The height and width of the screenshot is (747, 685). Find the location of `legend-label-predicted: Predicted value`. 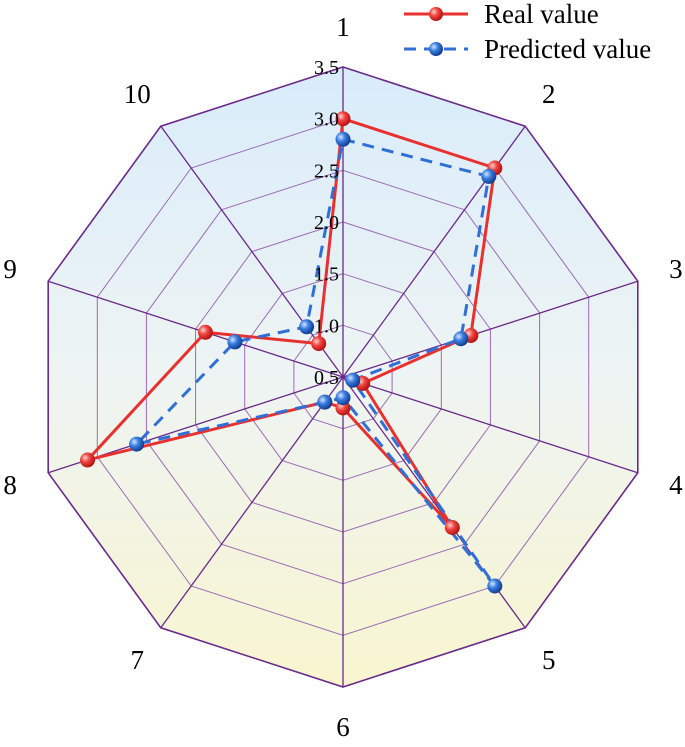

legend-label-predicted: Predicted value is located at coordinates (567, 49).